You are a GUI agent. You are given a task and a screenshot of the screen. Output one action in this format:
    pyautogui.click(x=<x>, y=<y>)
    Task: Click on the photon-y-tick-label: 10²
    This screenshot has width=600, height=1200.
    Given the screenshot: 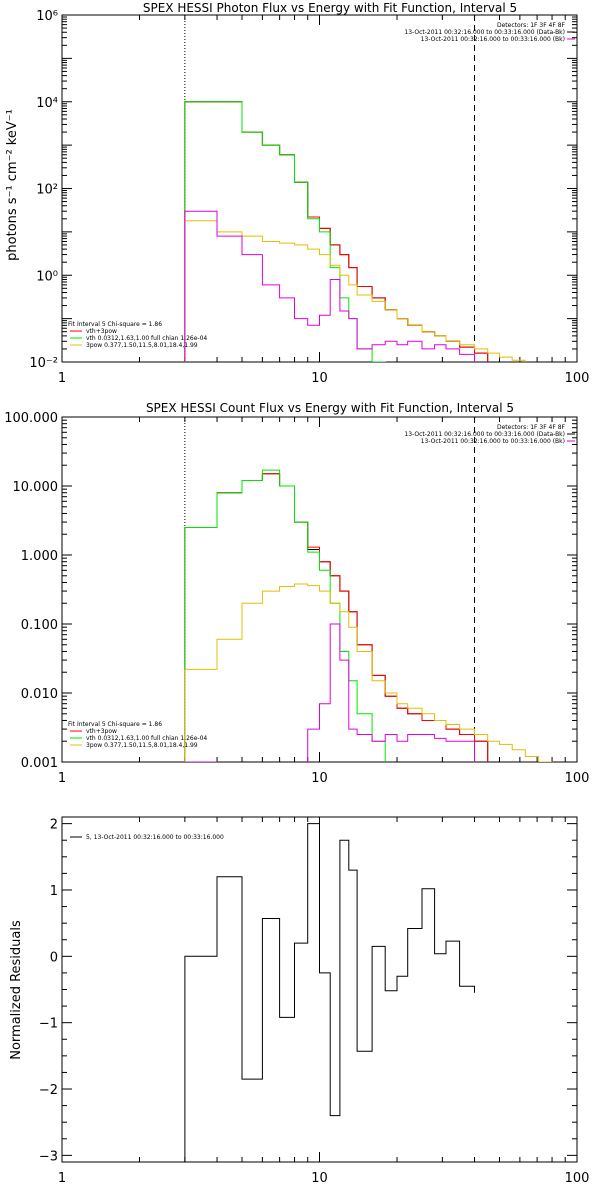 What is the action you would take?
    pyautogui.click(x=47, y=190)
    